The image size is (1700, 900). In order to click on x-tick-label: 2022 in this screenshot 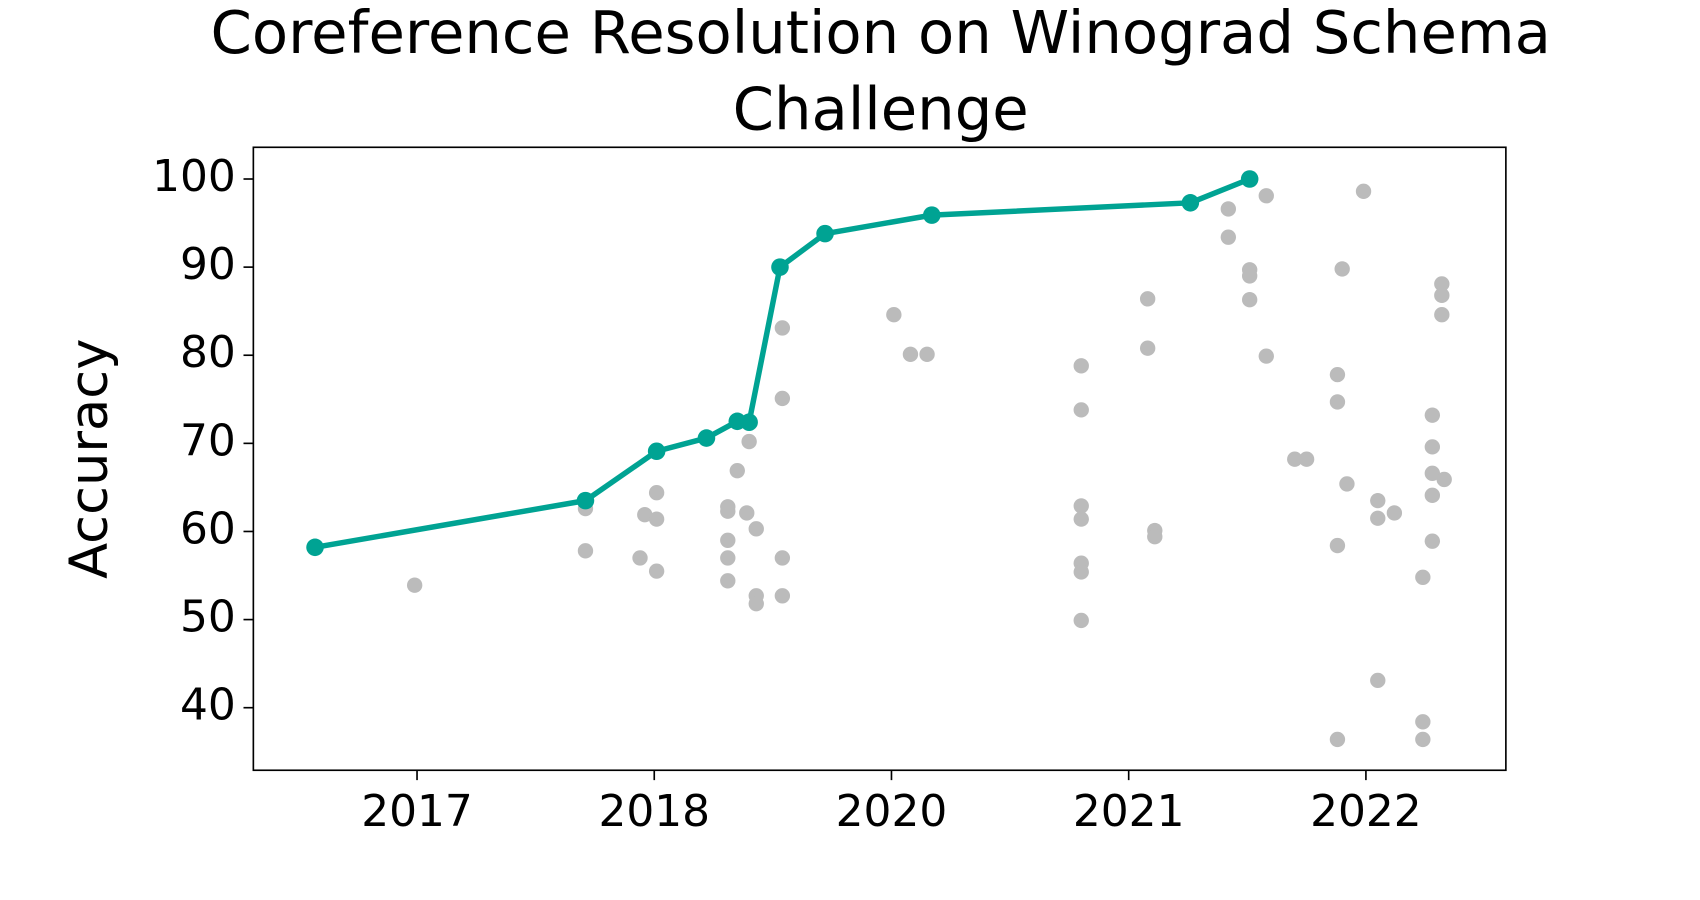, I will do `click(1366, 811)`.